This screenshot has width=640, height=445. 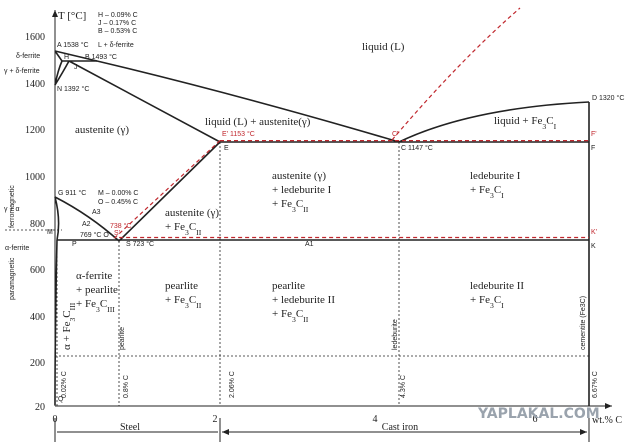 I want to click on label-text: + ledeburite II, so click(x=303, y=300).